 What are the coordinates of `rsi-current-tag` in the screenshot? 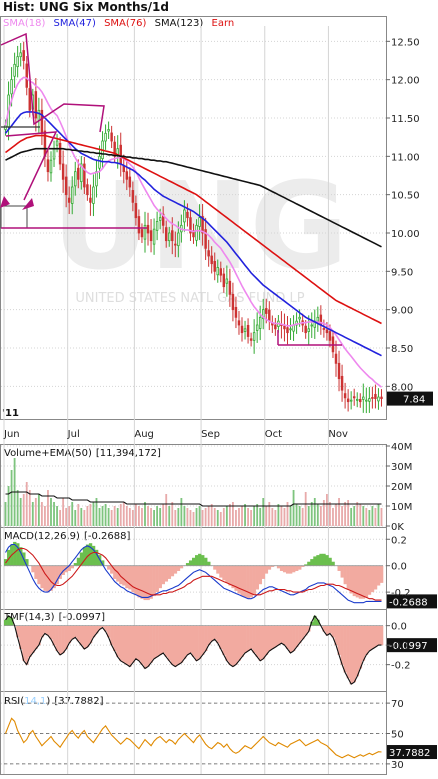 It's located at (412, 752).